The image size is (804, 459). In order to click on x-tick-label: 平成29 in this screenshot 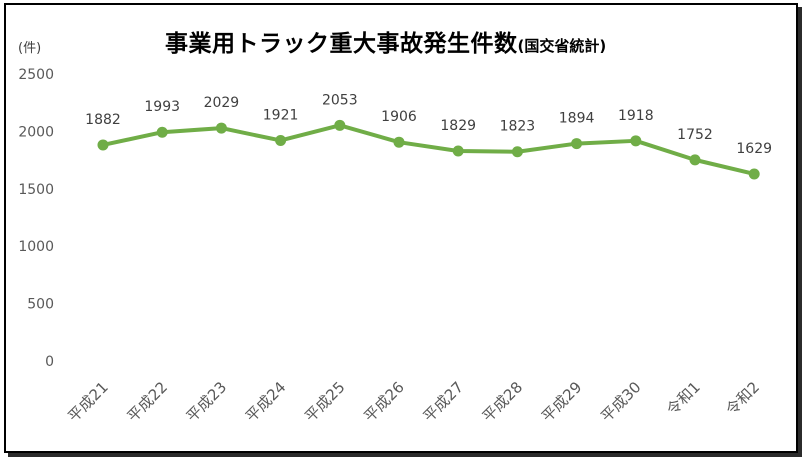, I will do `click(561, 401)`.